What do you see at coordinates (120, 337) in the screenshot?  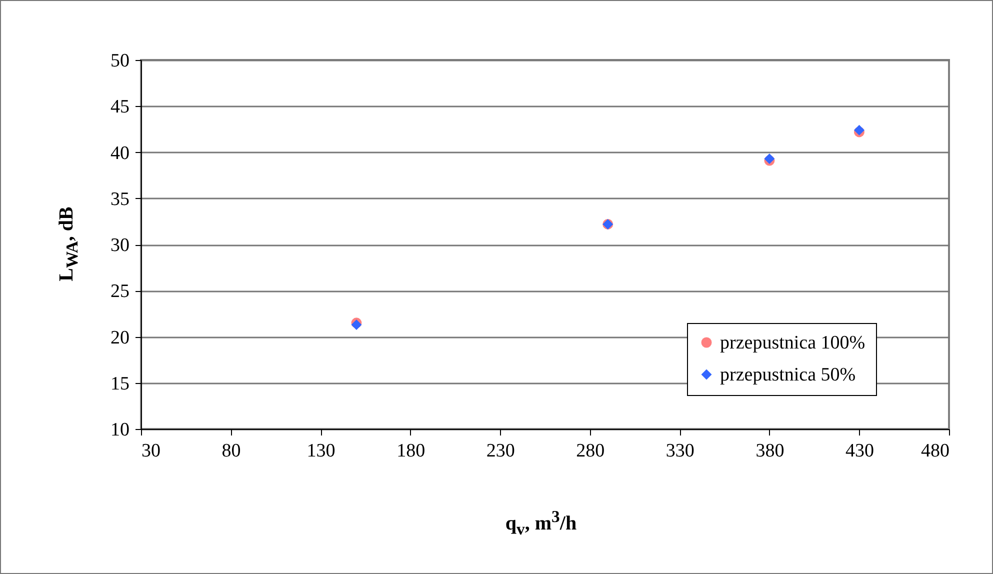 I see `y-tick-label: 20` at bounding box center [120, 337].